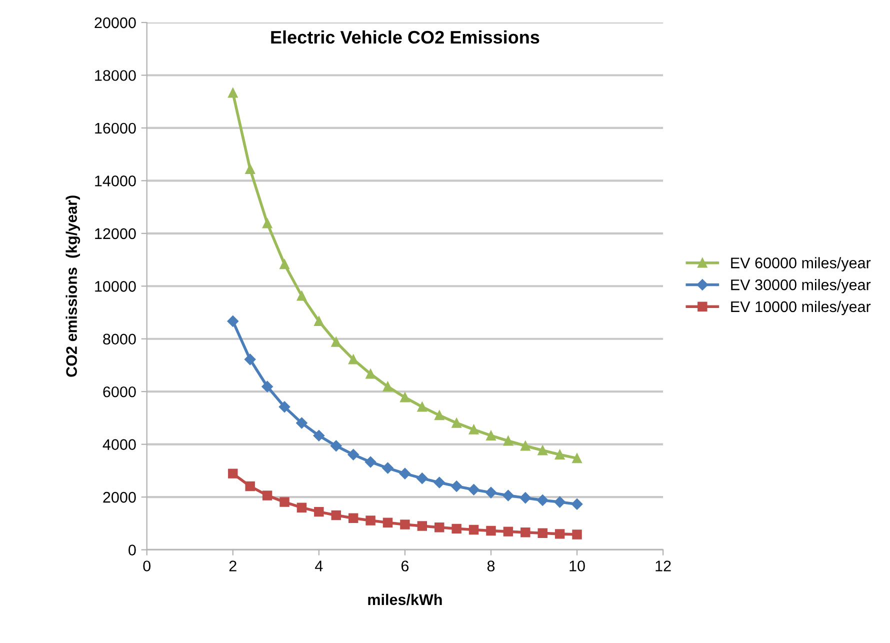  Describe the element at coordinates (115, 75) in the screenshot. I see `y-tick-label: 18000` at that location.